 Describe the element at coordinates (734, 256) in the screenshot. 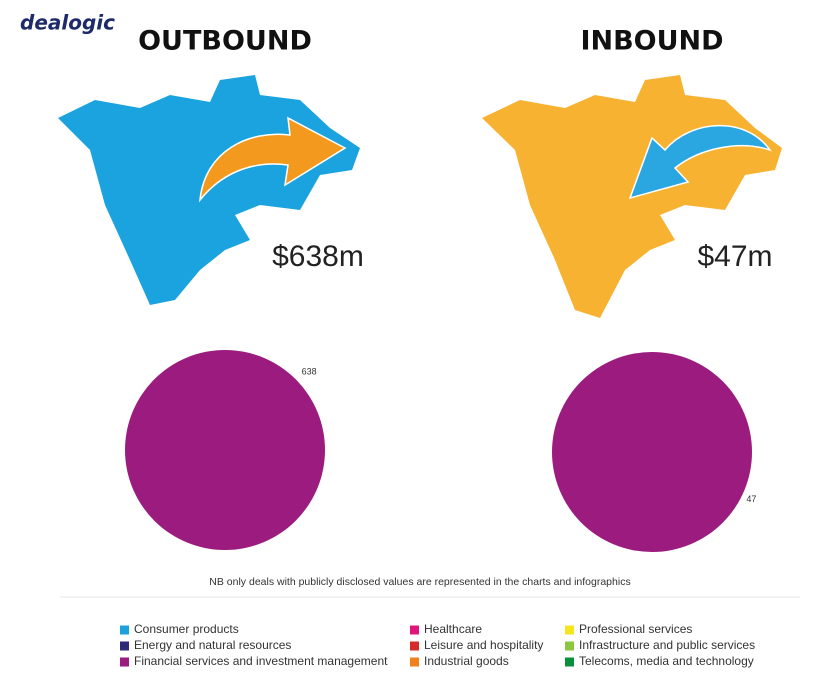

I see `headline-value: $47m` at that location.